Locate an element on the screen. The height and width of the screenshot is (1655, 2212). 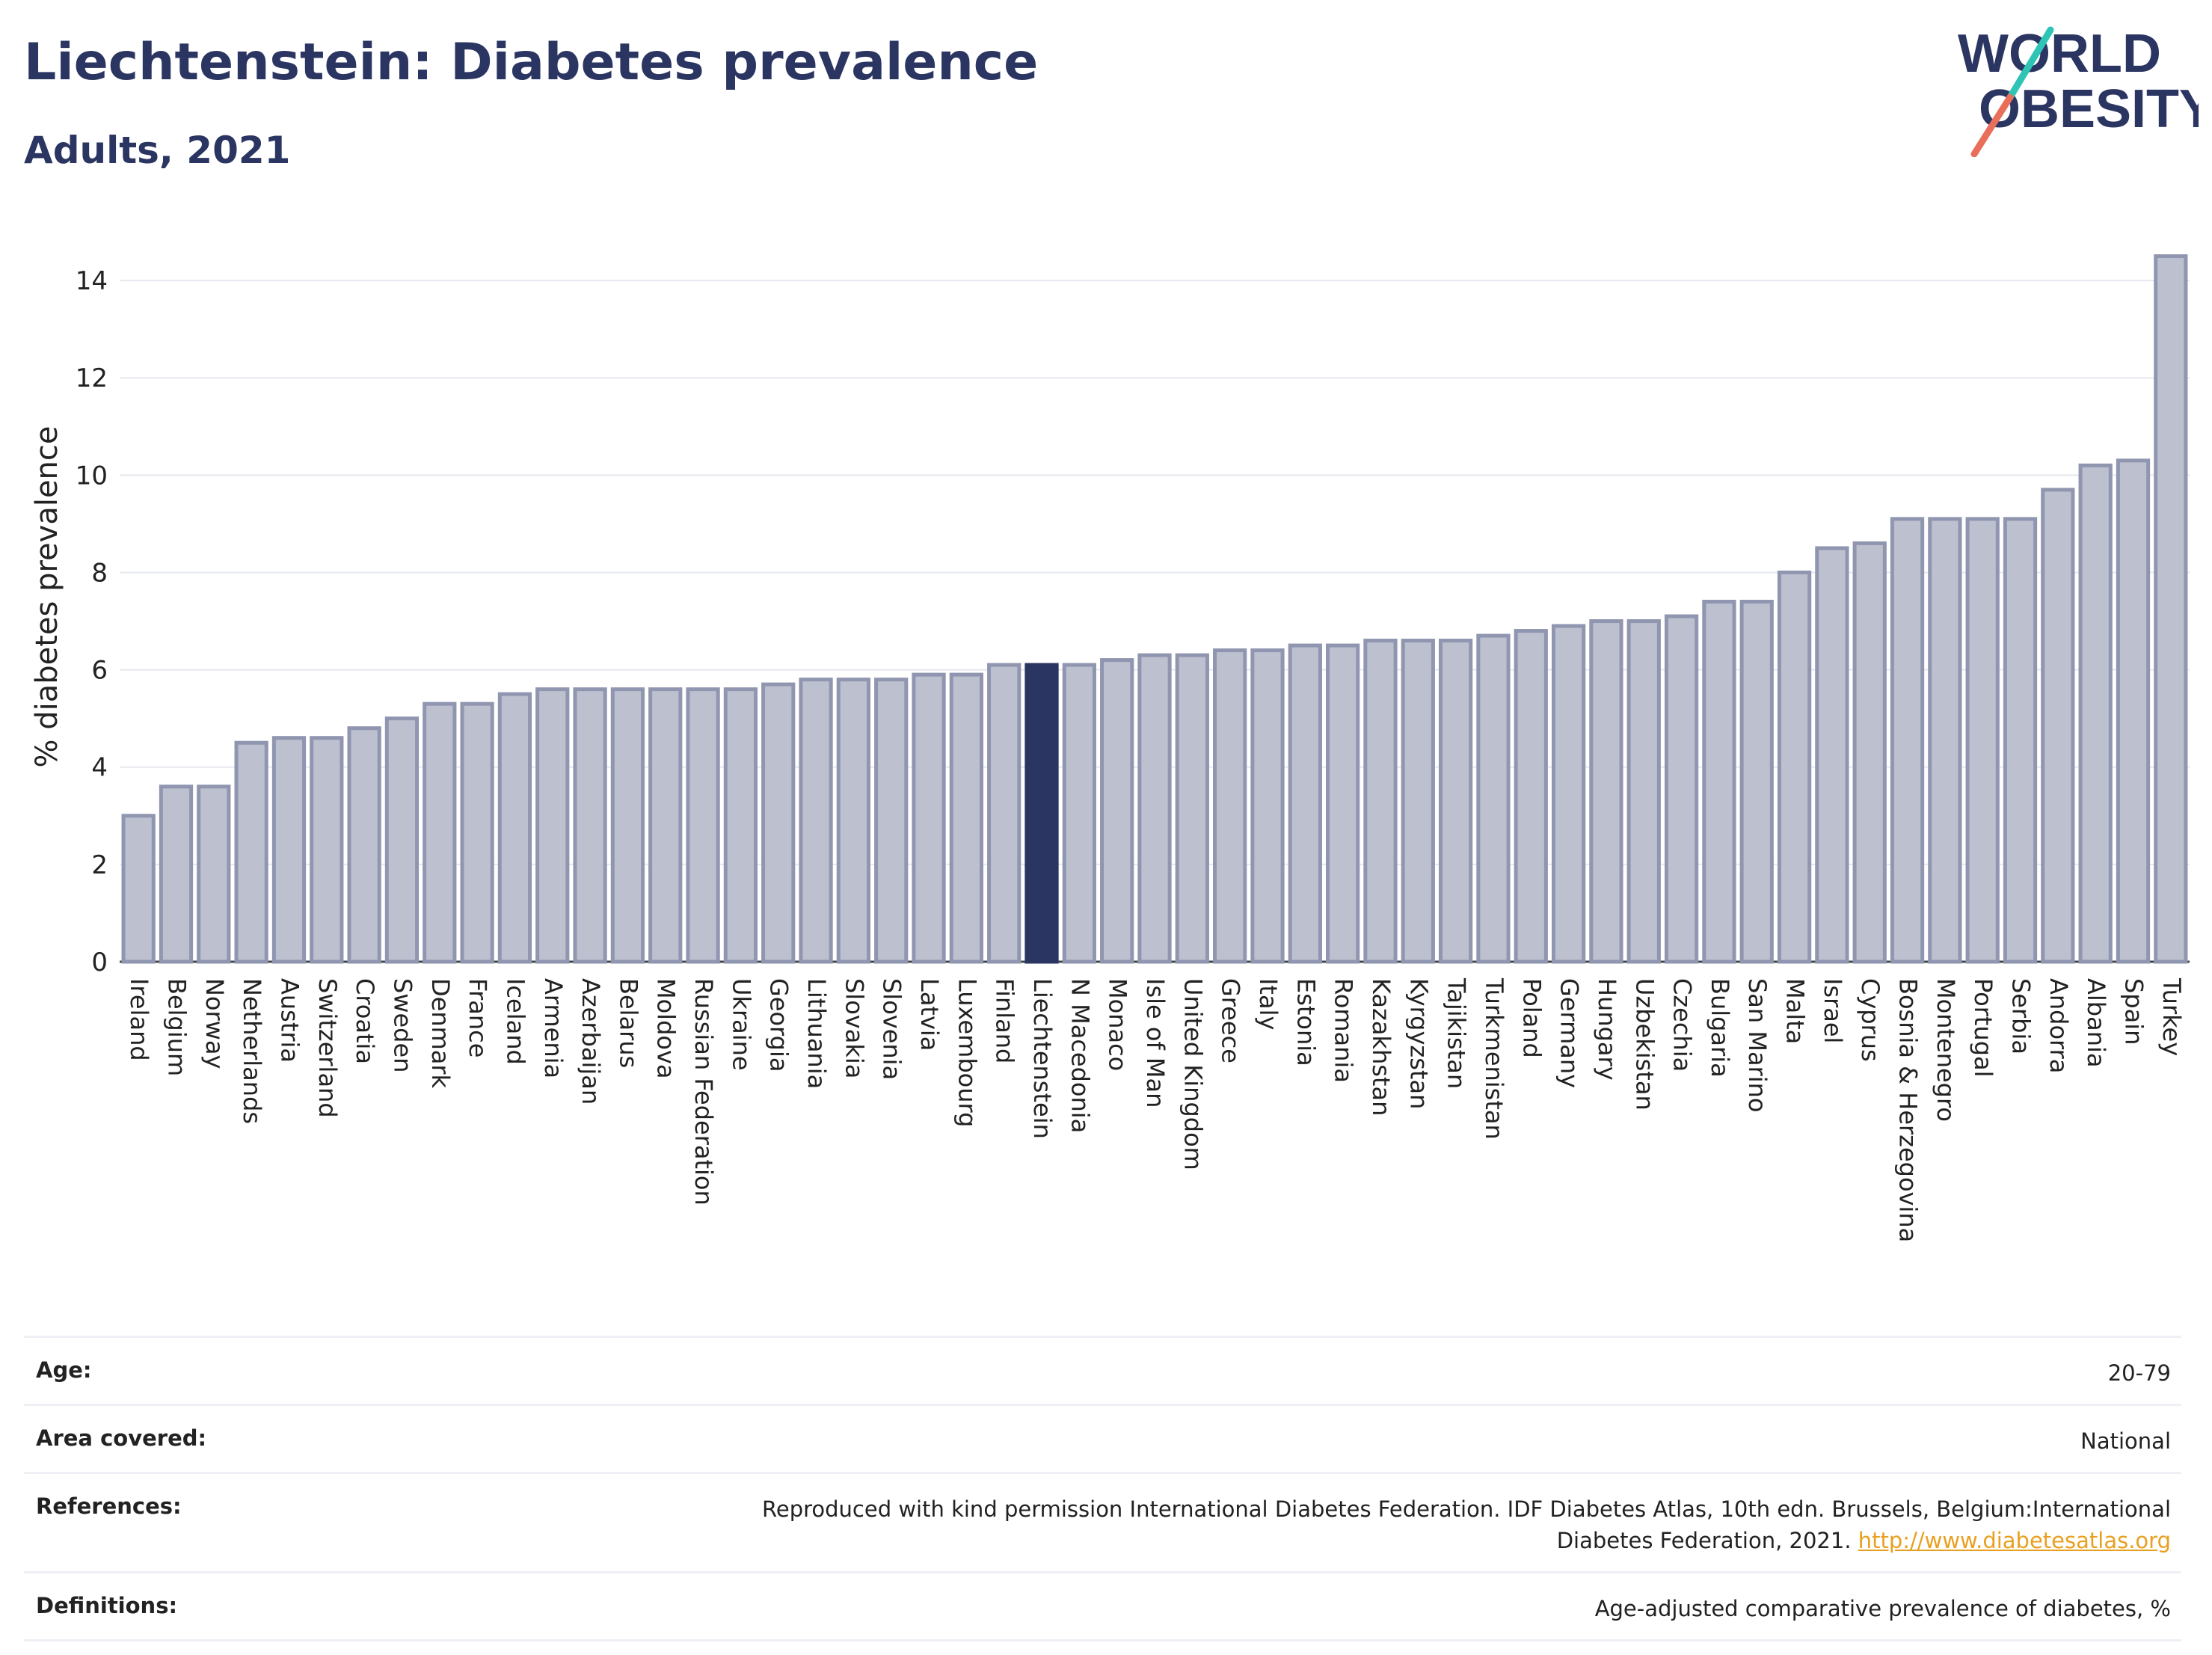
x-tick-label: Armenia is located at coordinates (553, 1028).